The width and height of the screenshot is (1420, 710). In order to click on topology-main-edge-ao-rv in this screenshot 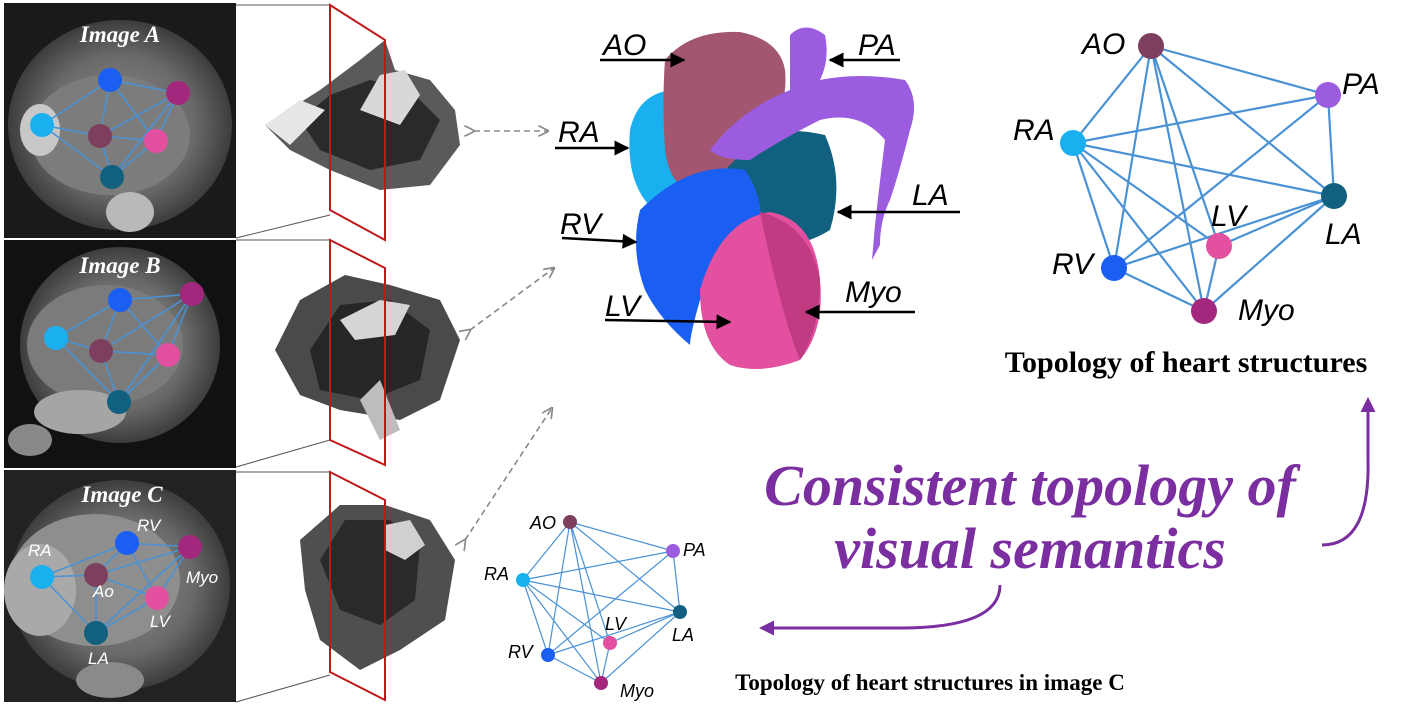, I will do `click(1132, 157)`.